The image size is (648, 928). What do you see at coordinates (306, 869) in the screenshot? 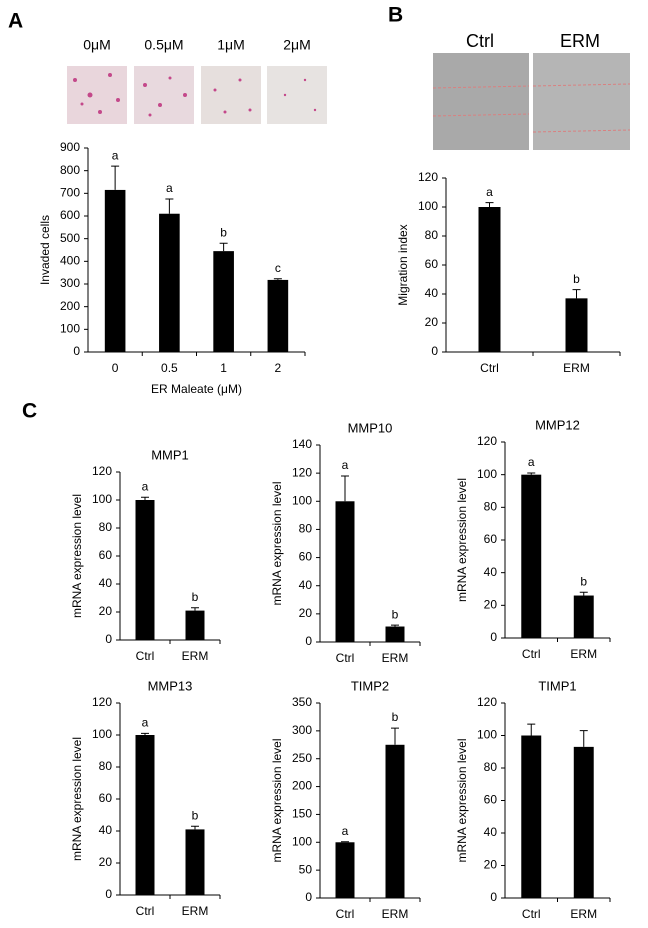
I see `y-tick-label: 50` at bounding box center [306, 869].